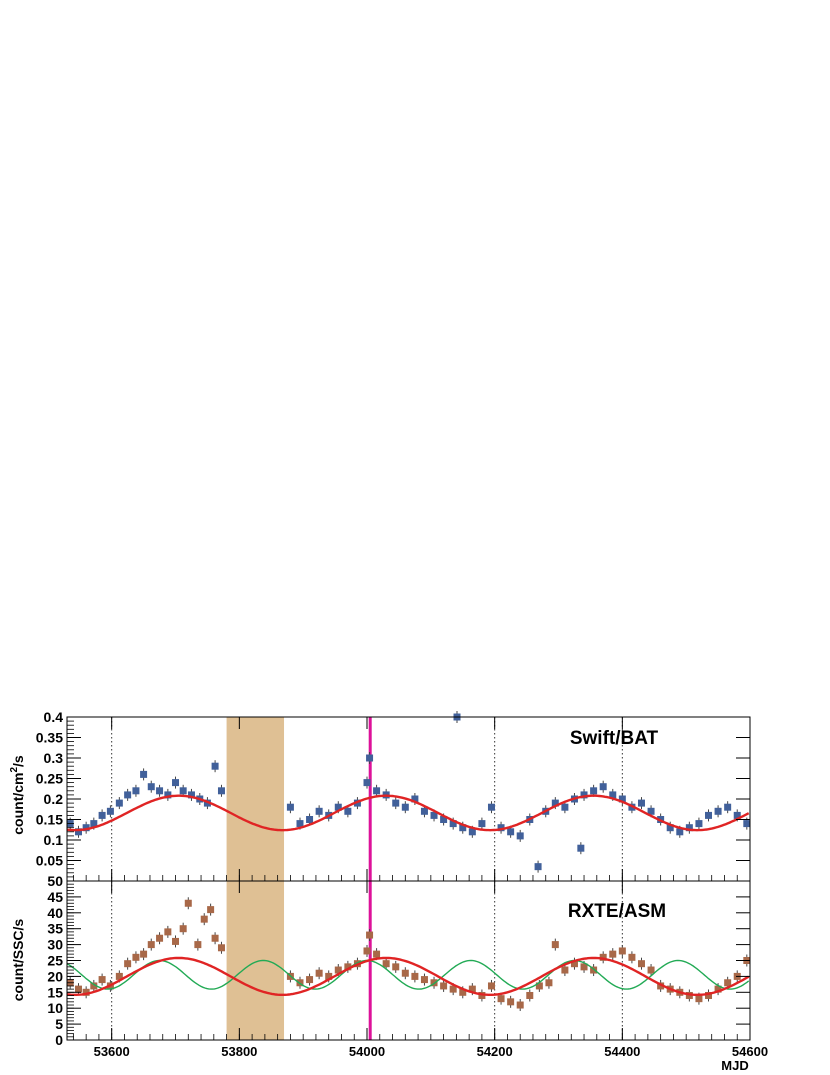 This screenshot has width=830, height=1075. I want to click on shaded-band, so click(255, 960).